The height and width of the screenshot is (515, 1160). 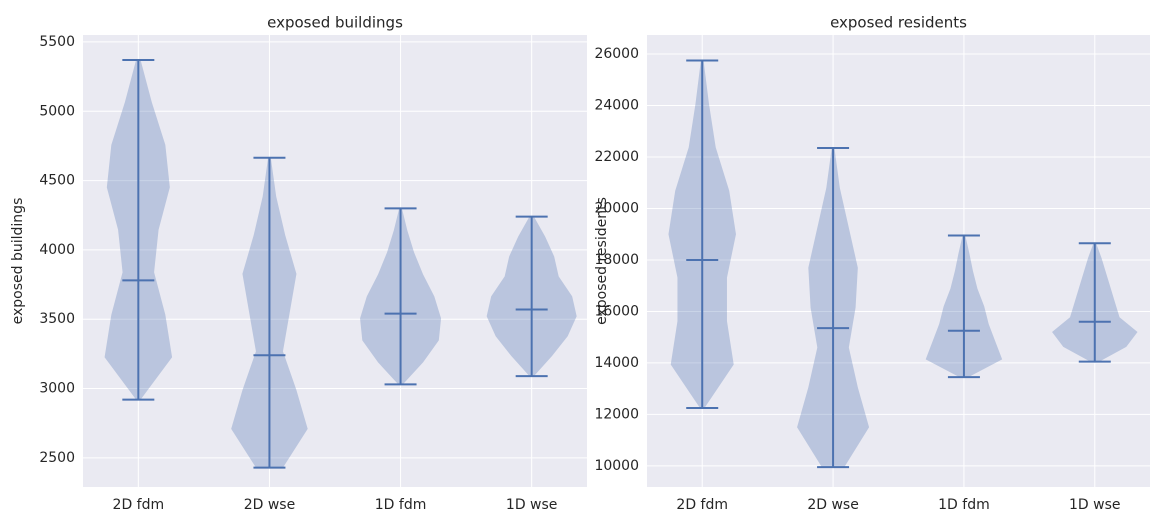 What do you see at coordinates (898, 23) in the screenshot?
I see `chart-title: exposed residents` at bounding box center [898, 23].